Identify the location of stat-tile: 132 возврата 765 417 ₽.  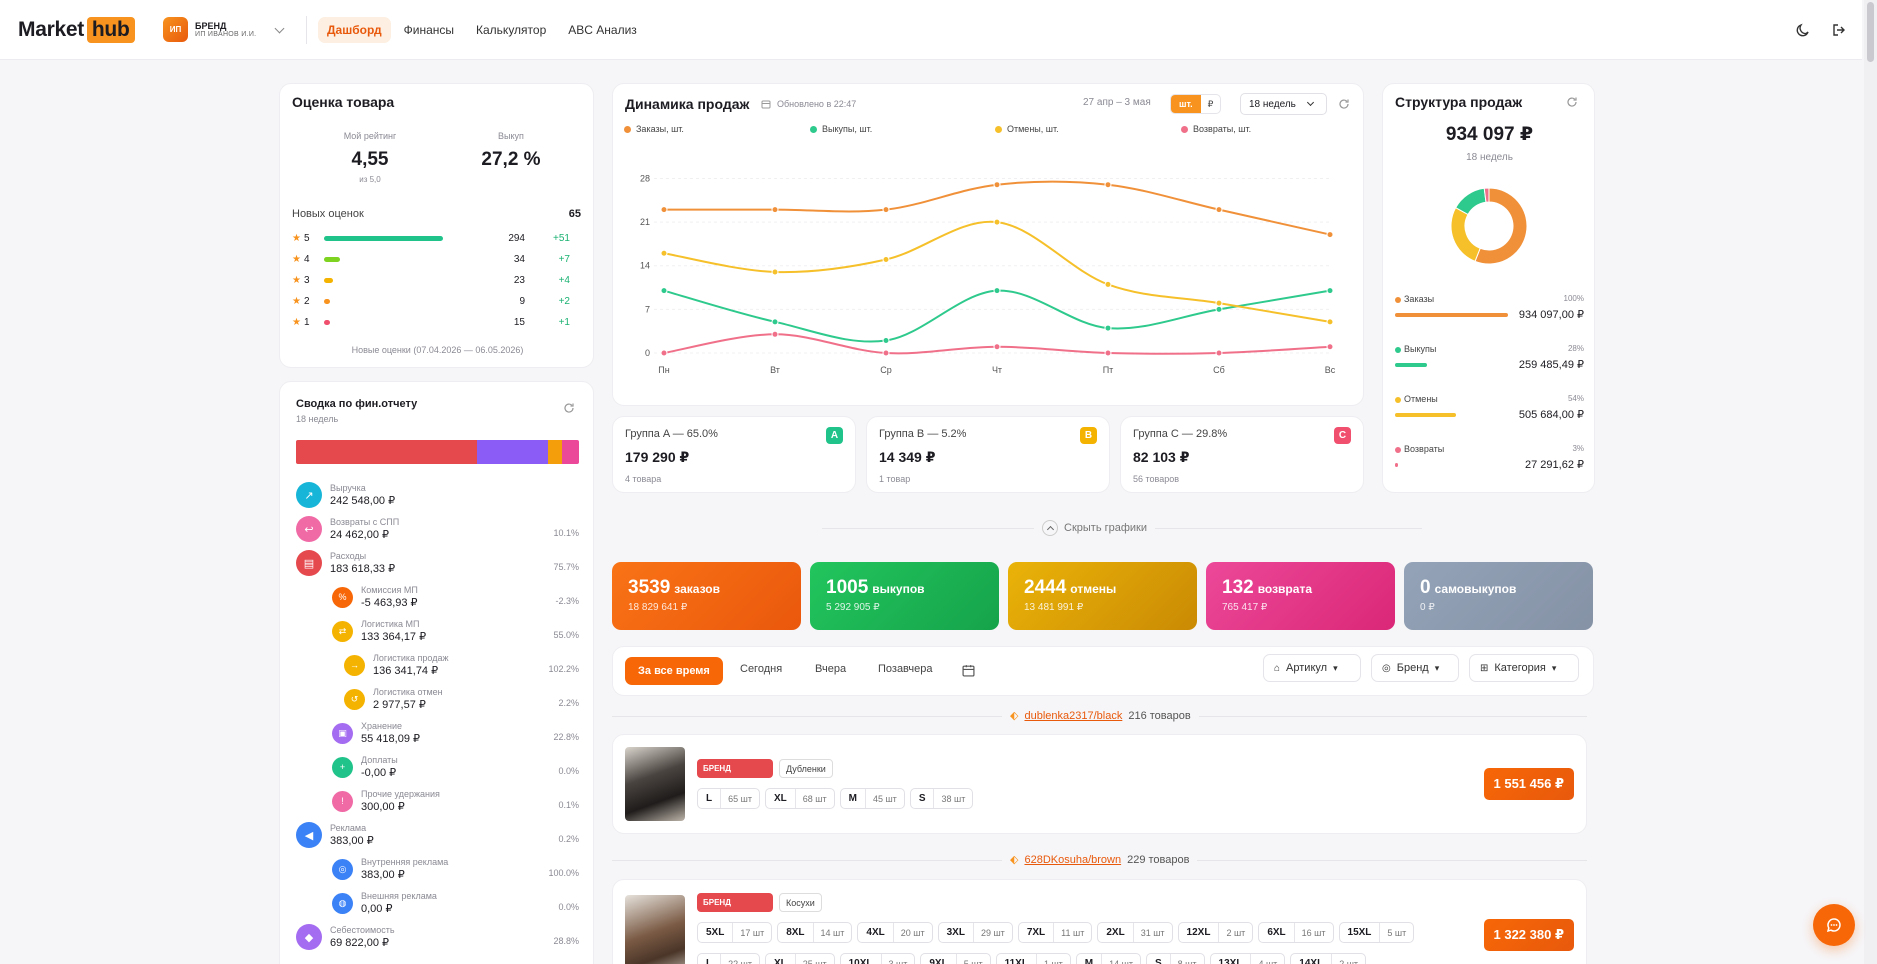
(1300, 596).